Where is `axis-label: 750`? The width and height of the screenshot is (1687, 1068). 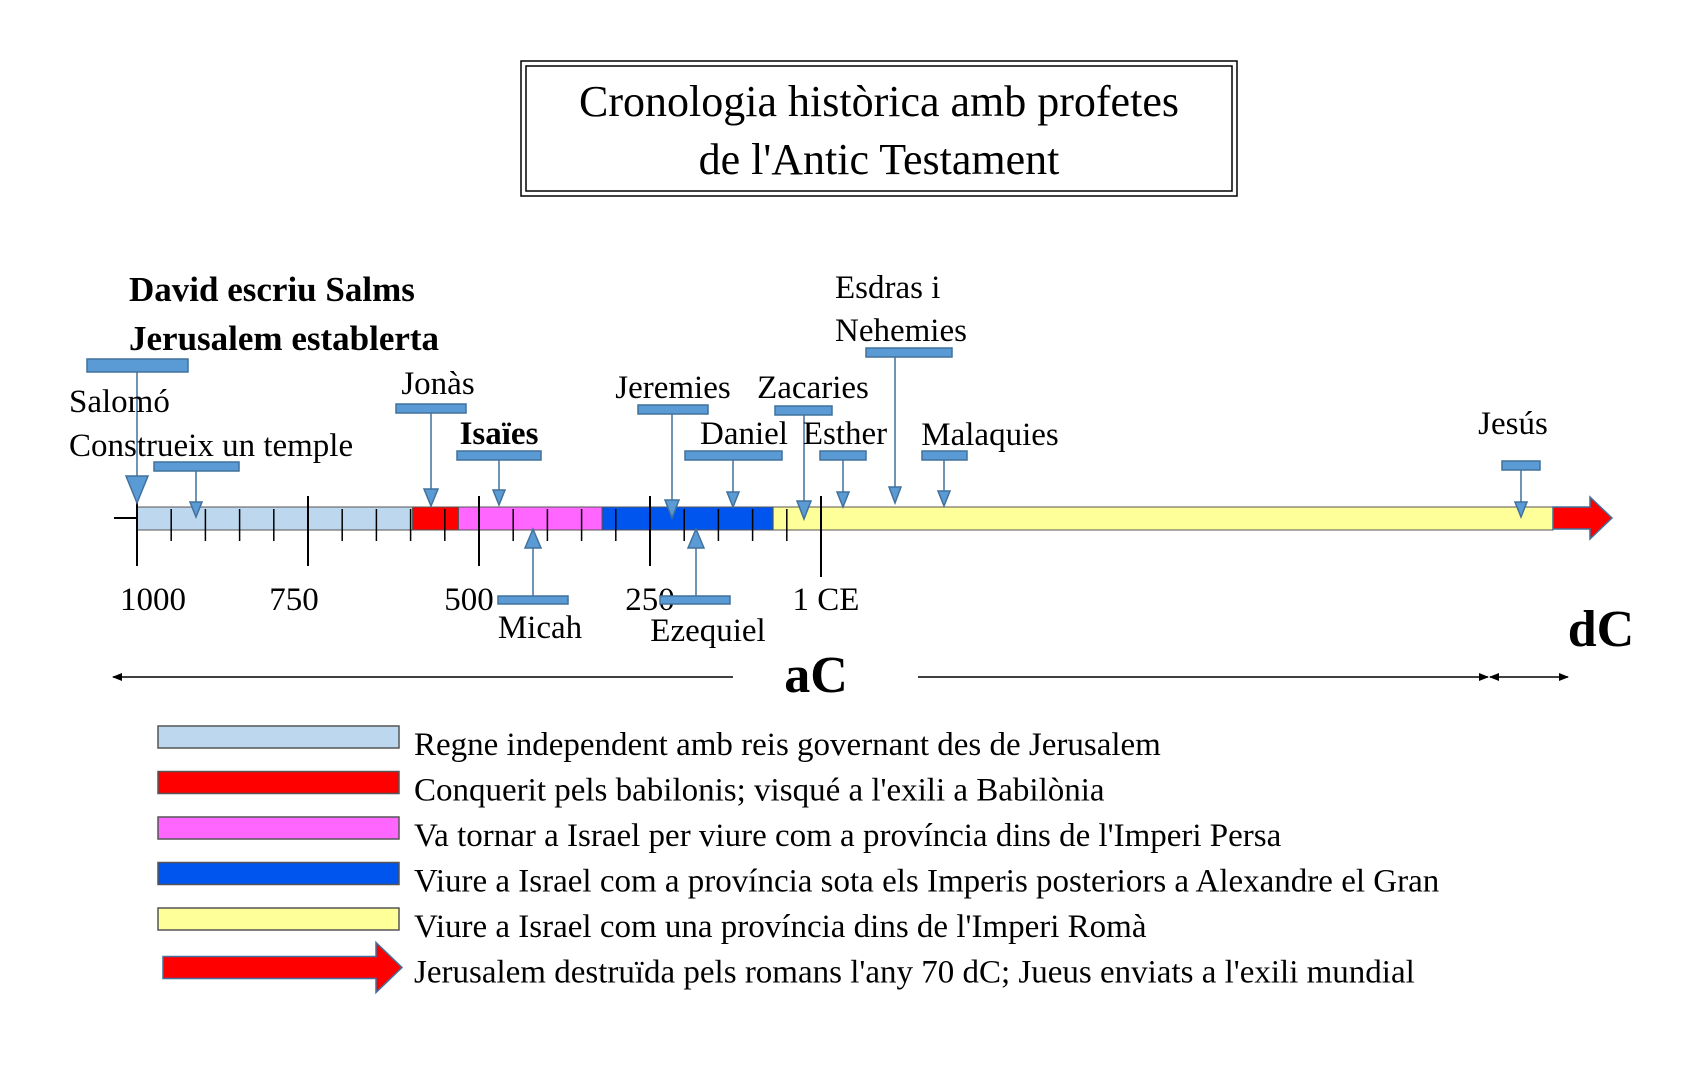
axis-label: 750 is located at coordinates (294, 600).